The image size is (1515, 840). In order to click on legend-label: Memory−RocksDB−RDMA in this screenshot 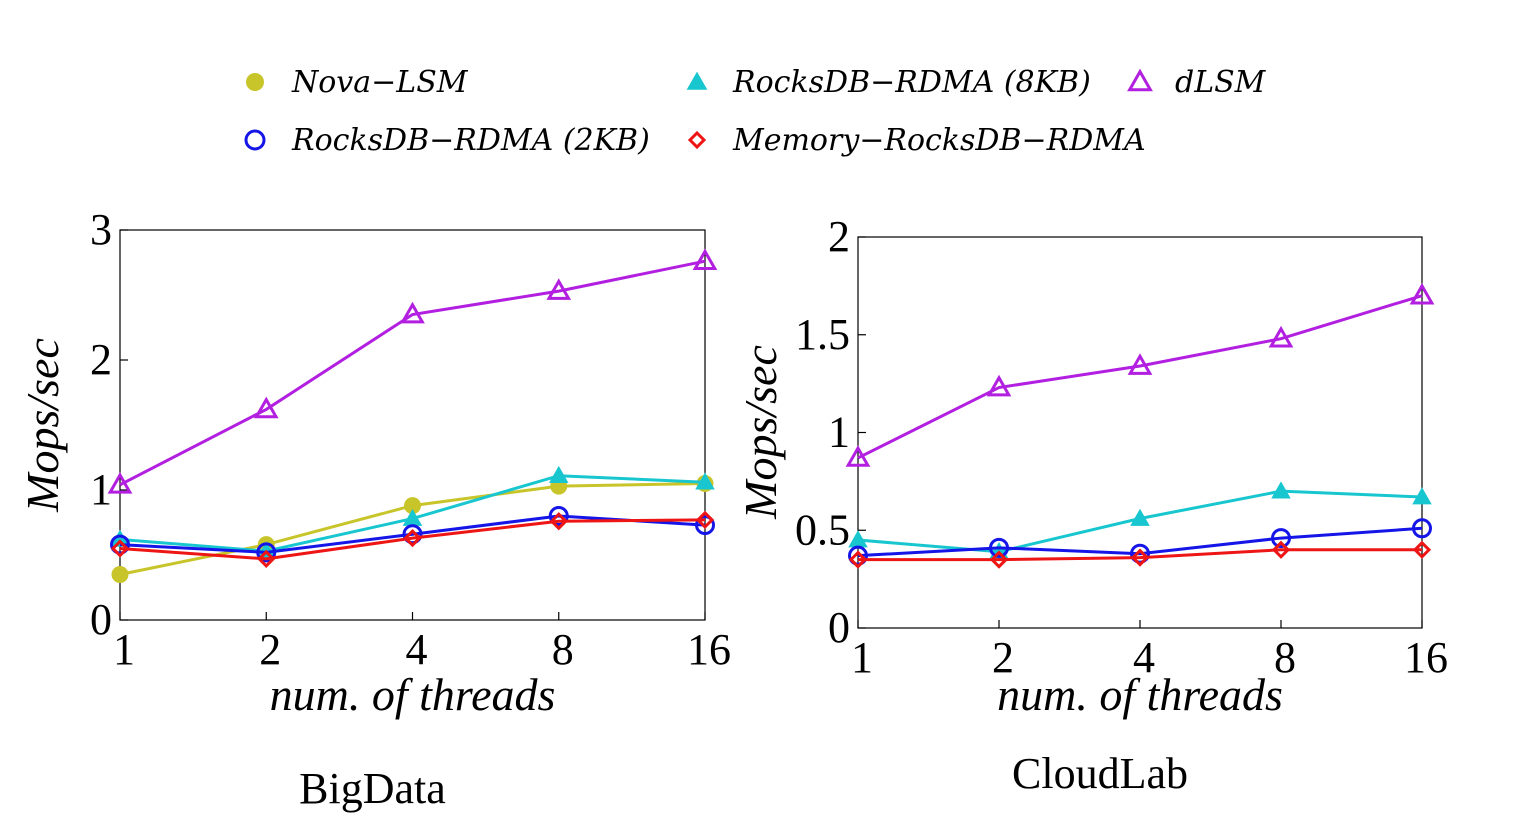, I will do `click(939, 140)`.